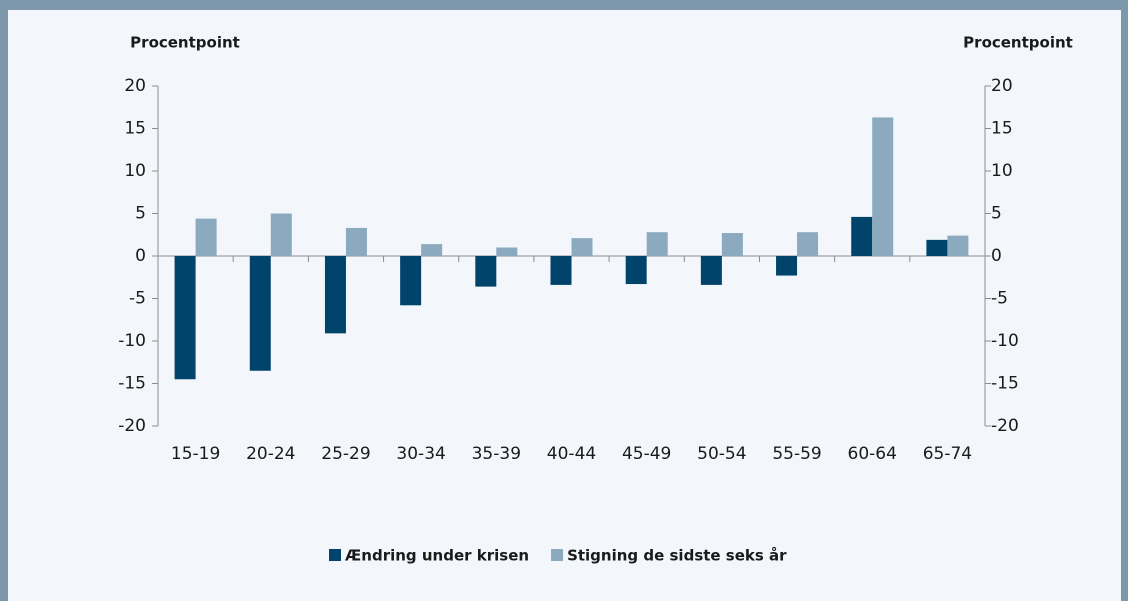 Image resolution: width=1128 pixels, height=601 pixels. Describe the element at coordinates (1005, 426) in the screenshot. I see `y2-tick-label: -20` at that location.